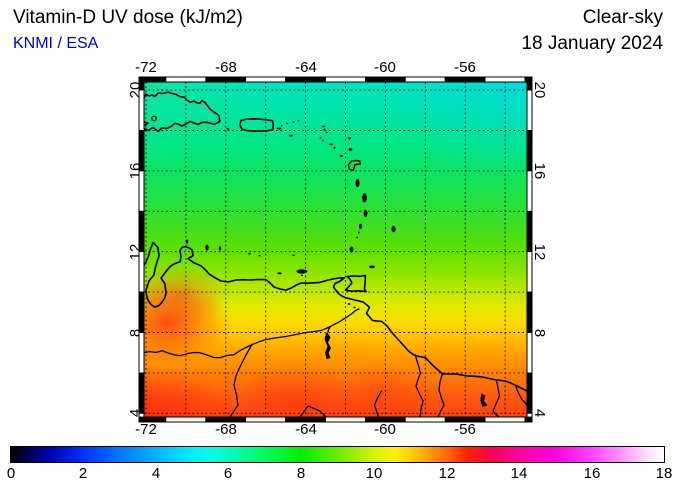  Describe the element at coordinates (357, 183) in the screenshot. I see `island-dominica` at that location.